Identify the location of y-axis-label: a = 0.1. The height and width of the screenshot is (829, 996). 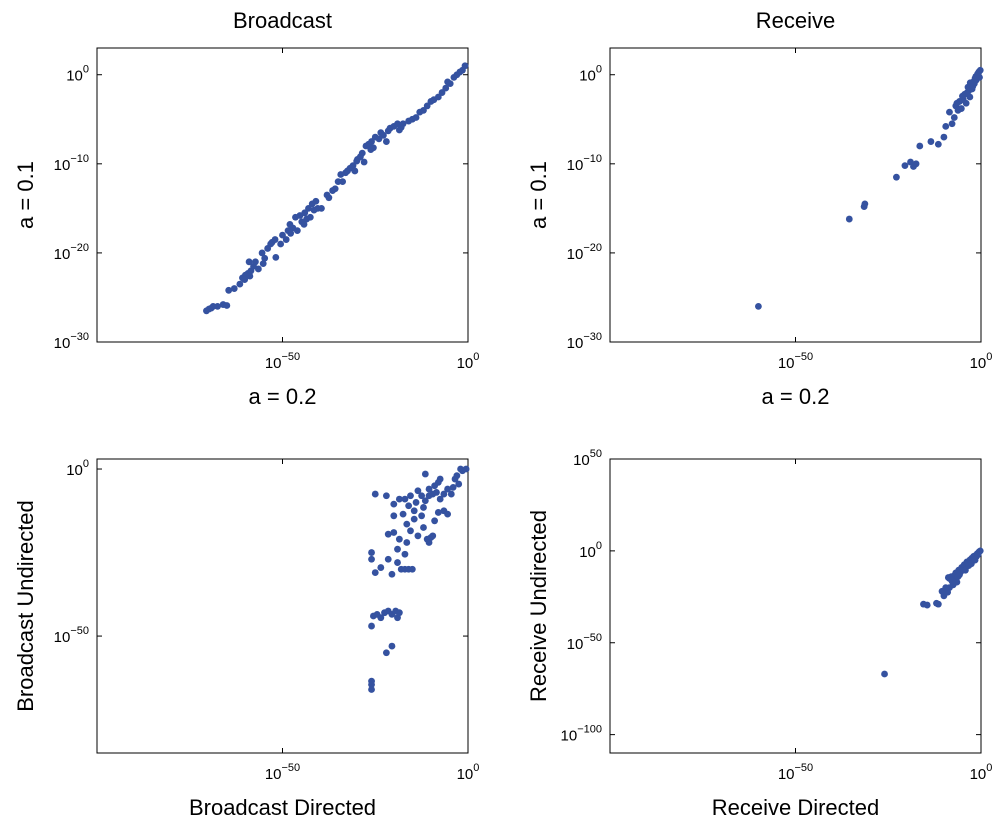
(25, 195).